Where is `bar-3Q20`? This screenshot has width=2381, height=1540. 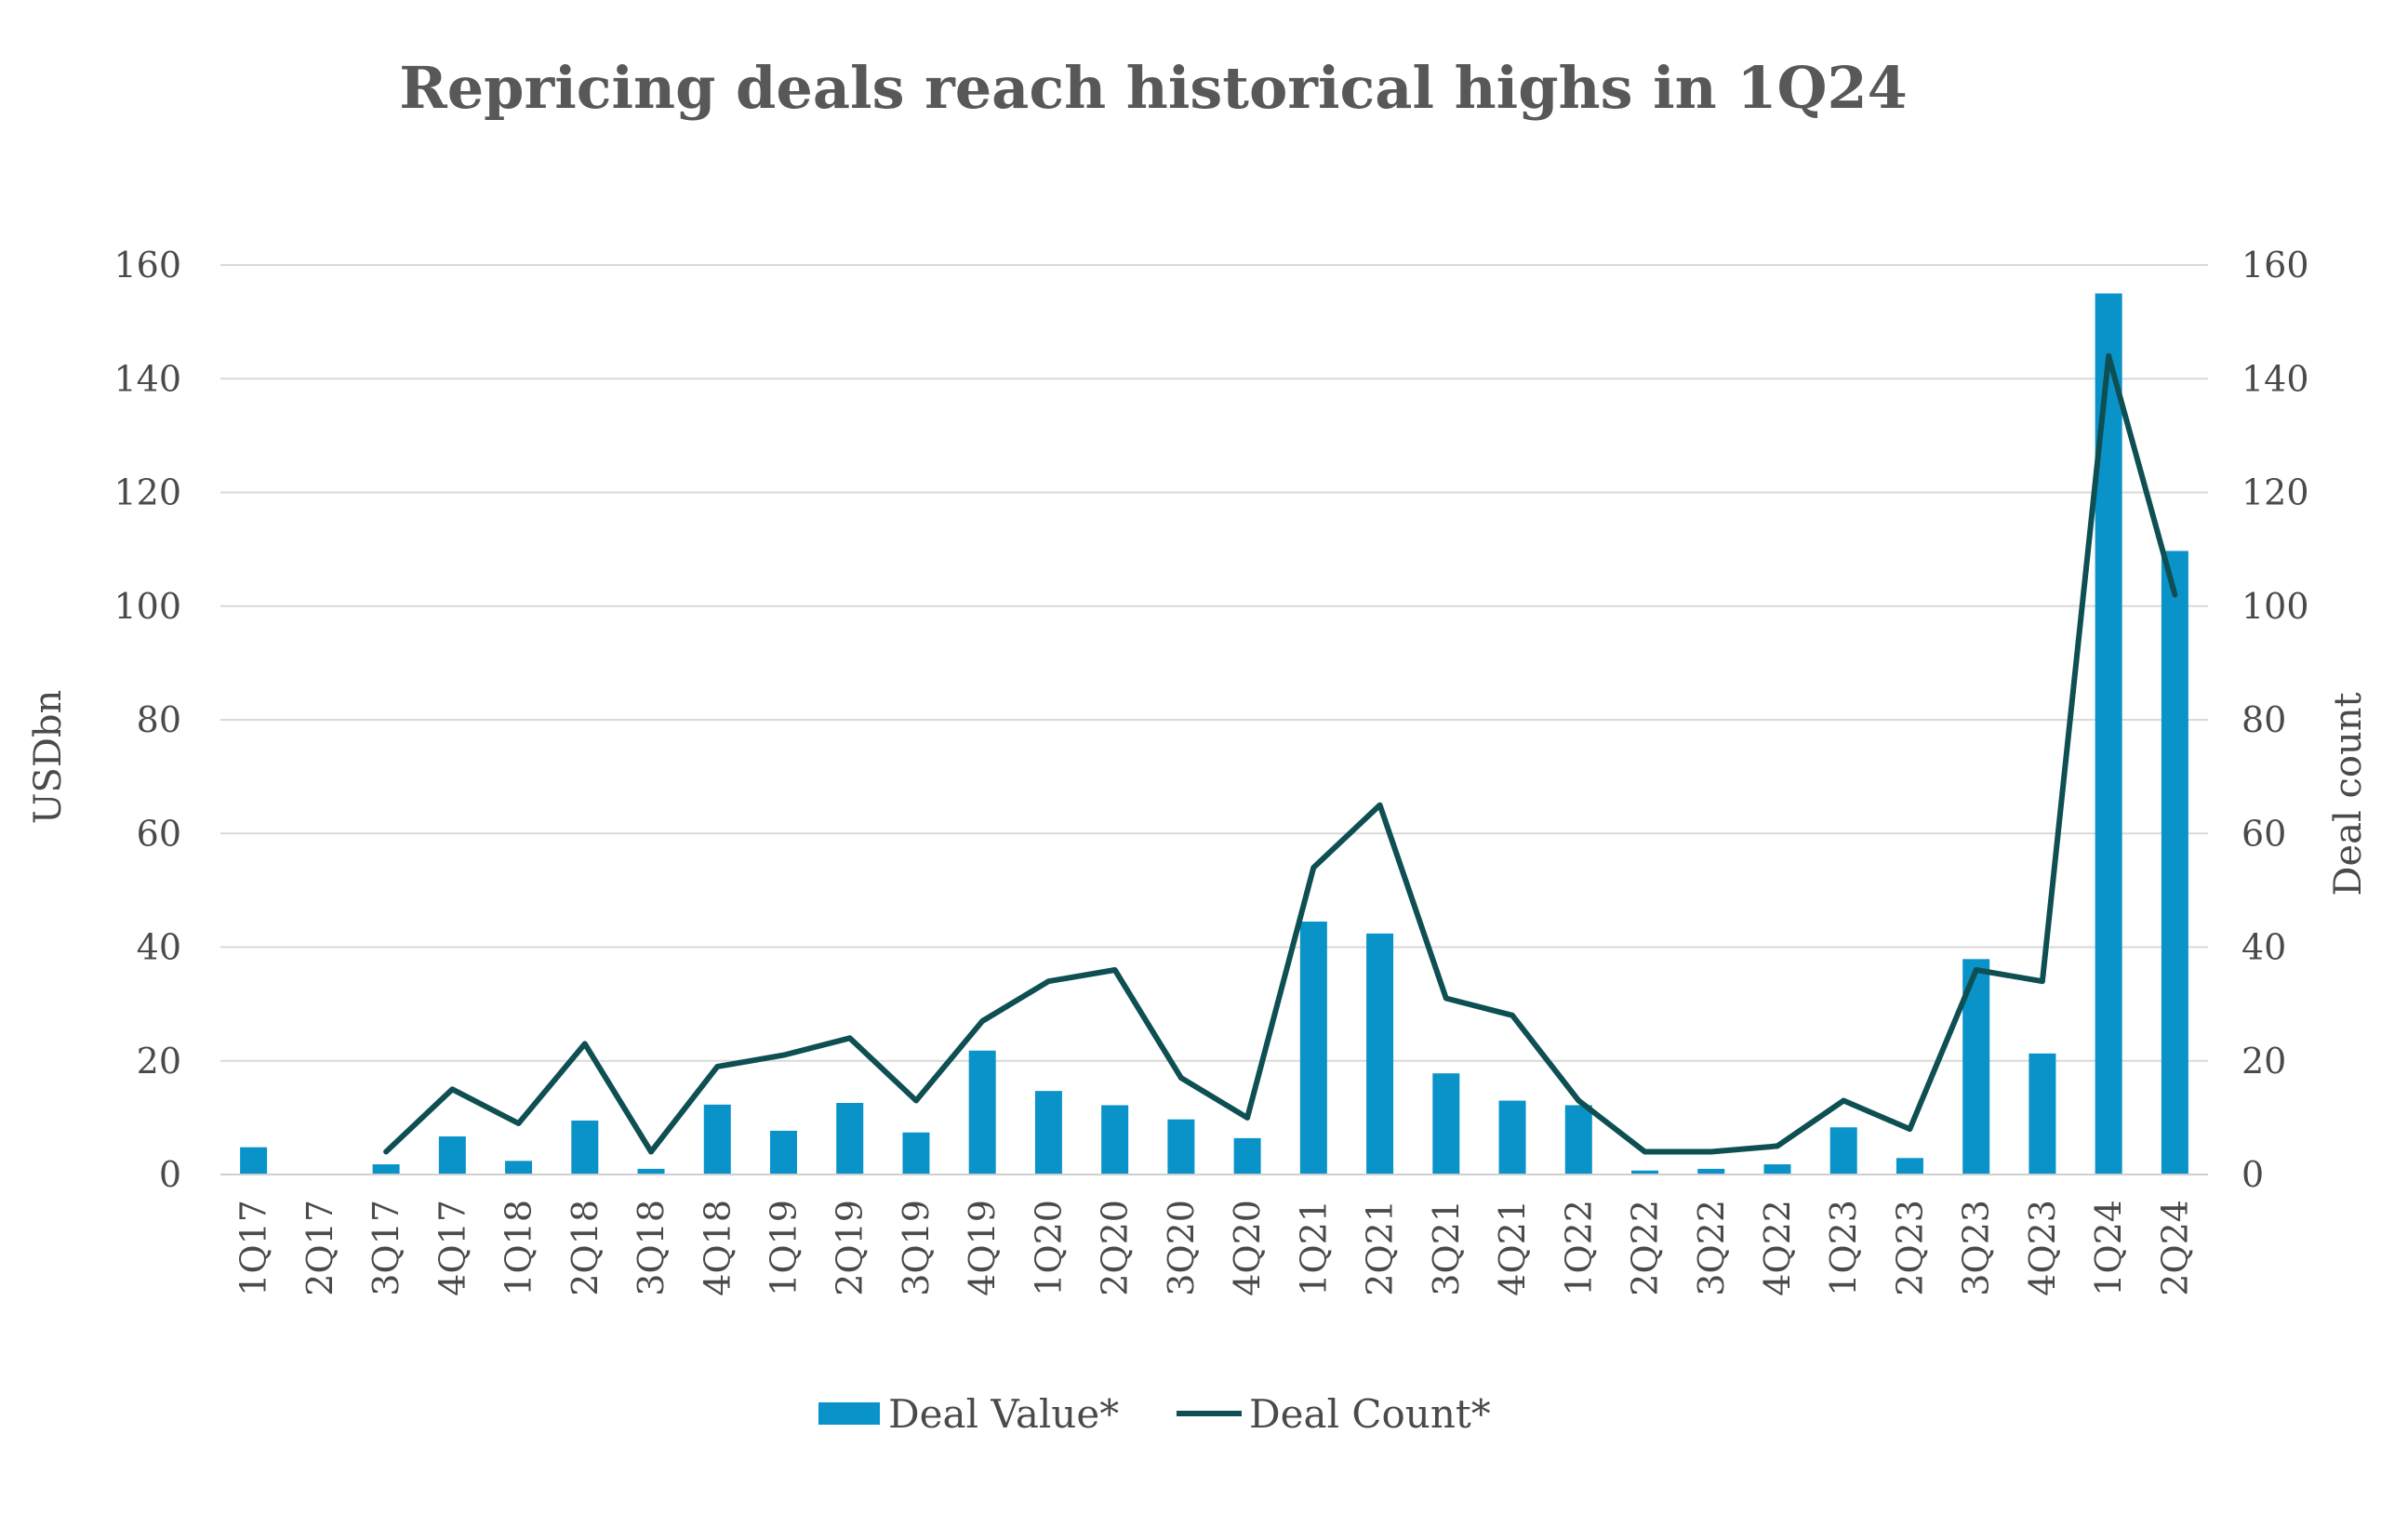 bar-3Q20 is located at coordinates (1181, 1147).